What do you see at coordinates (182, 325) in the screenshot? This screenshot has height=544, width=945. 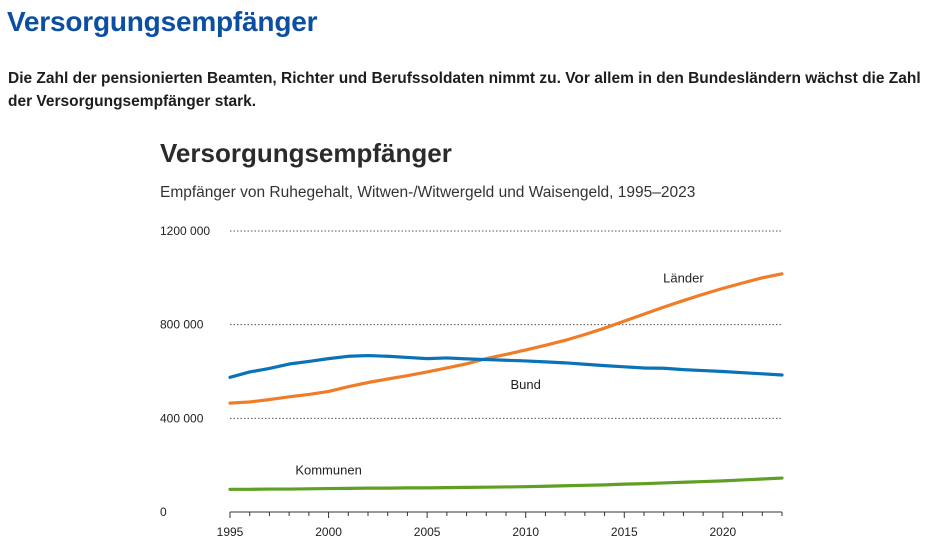 I see `y-tick-label: 800 000` at bounding box center [182, 325].